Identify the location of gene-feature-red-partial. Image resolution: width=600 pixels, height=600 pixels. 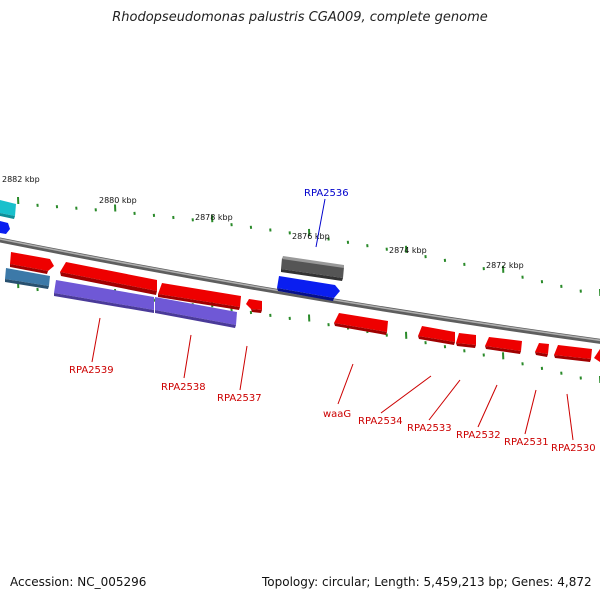
(597, 355).